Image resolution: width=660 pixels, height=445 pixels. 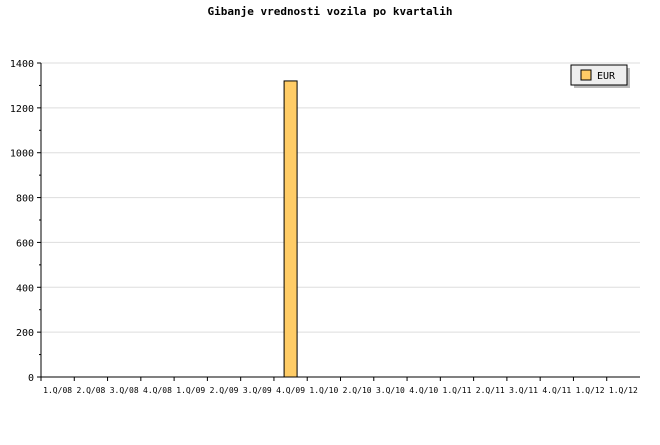 I want to click on x-tick-label: 3.Q/09, so click(x=257, y=390).